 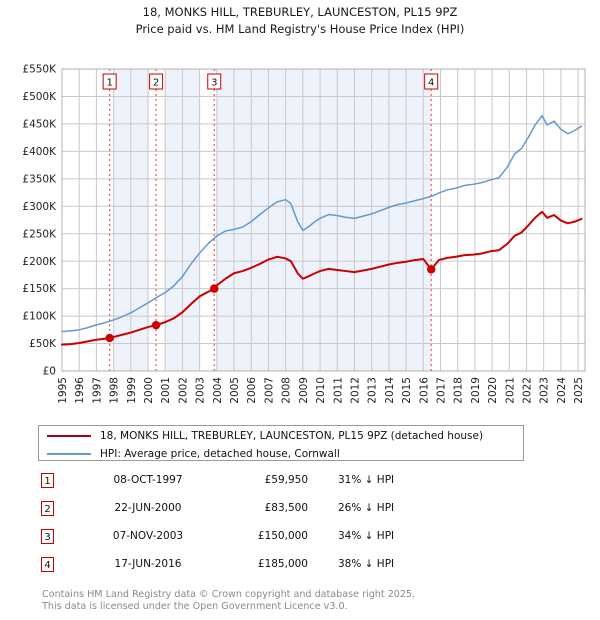 What do you see at coordinates (39, 97) in the screenshot?
I see `y-axis-tick-label: £500K` at bounding box center [39, 97].